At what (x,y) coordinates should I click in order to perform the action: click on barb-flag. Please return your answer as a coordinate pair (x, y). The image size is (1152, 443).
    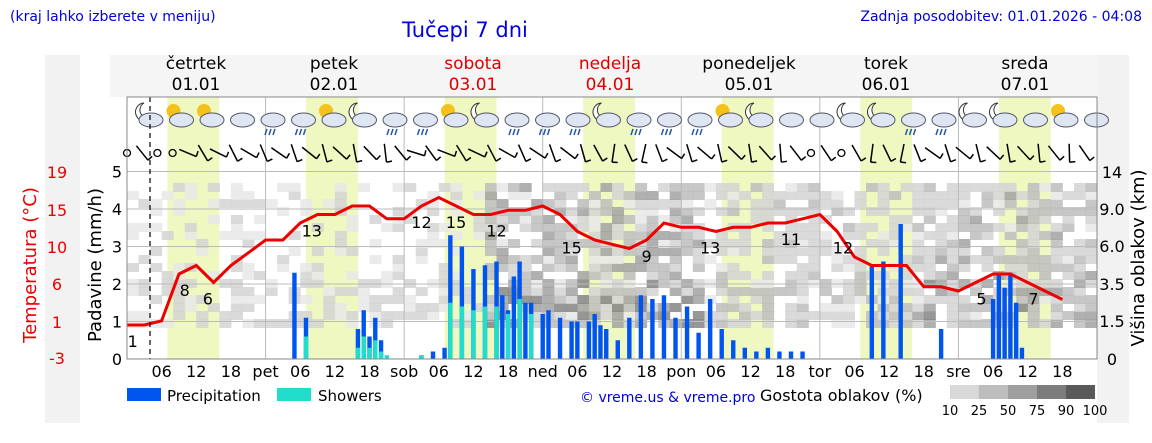
    Looking at the image, I should click on (546, 155).